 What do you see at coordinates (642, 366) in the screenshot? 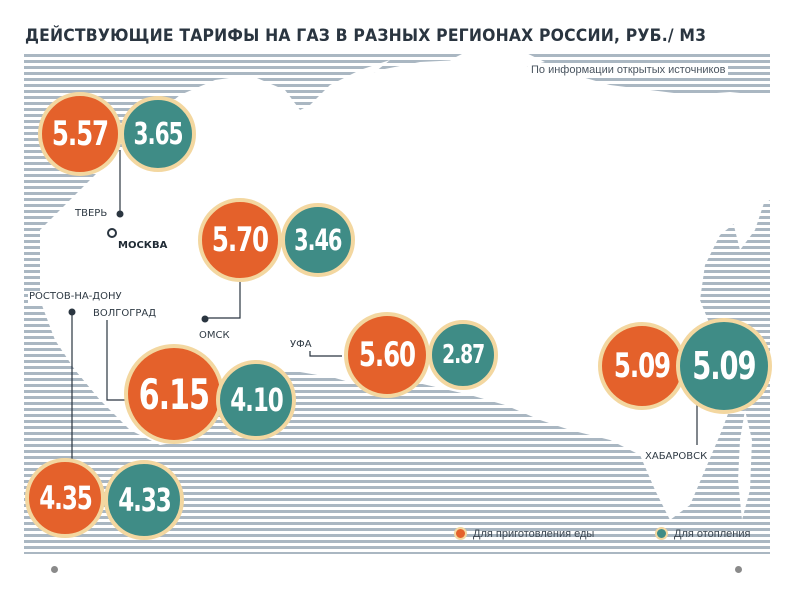
I see `cooking-tariff-khabarovsk: 5.09` at bounding box center [642, 366].